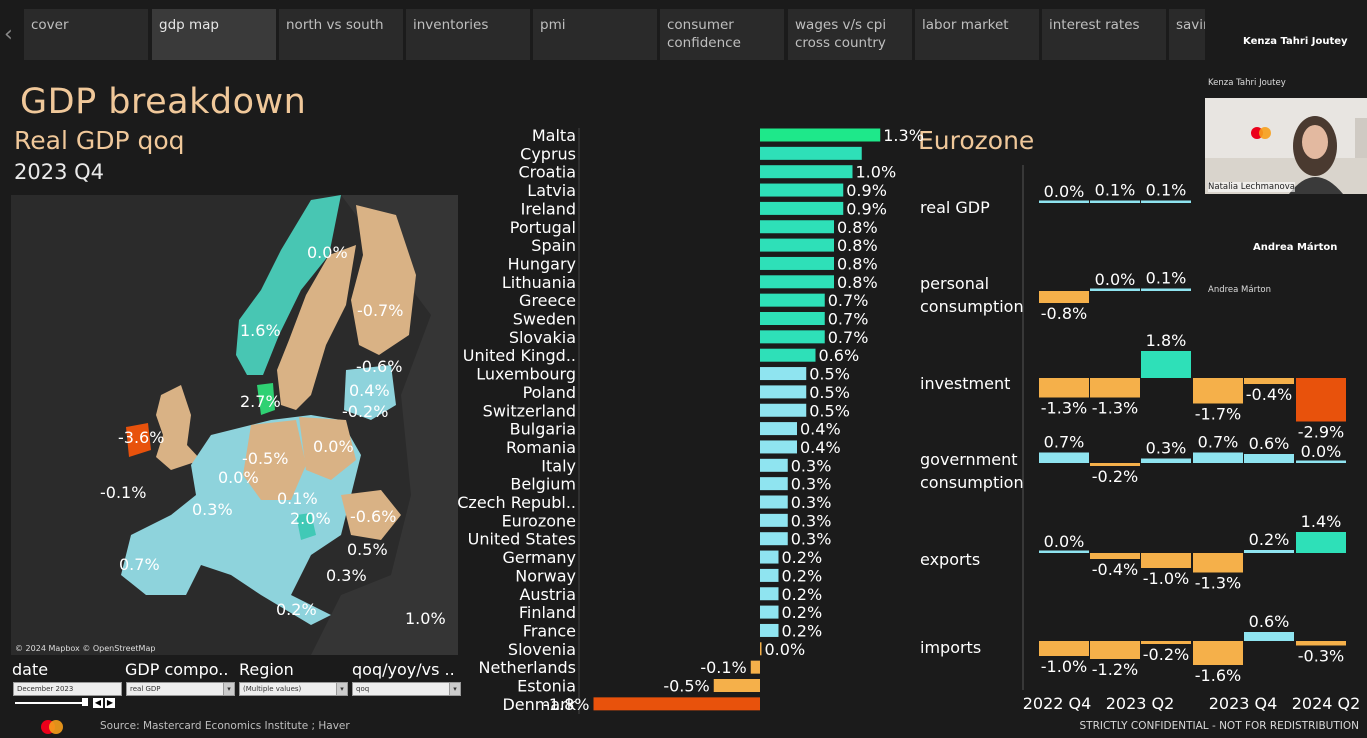 The image size is (1367, 738). What do you see at coordinates (8, 34) in the screenshot?
I see `chevron-left-icon: ‹` at bounding box center [8, 34].